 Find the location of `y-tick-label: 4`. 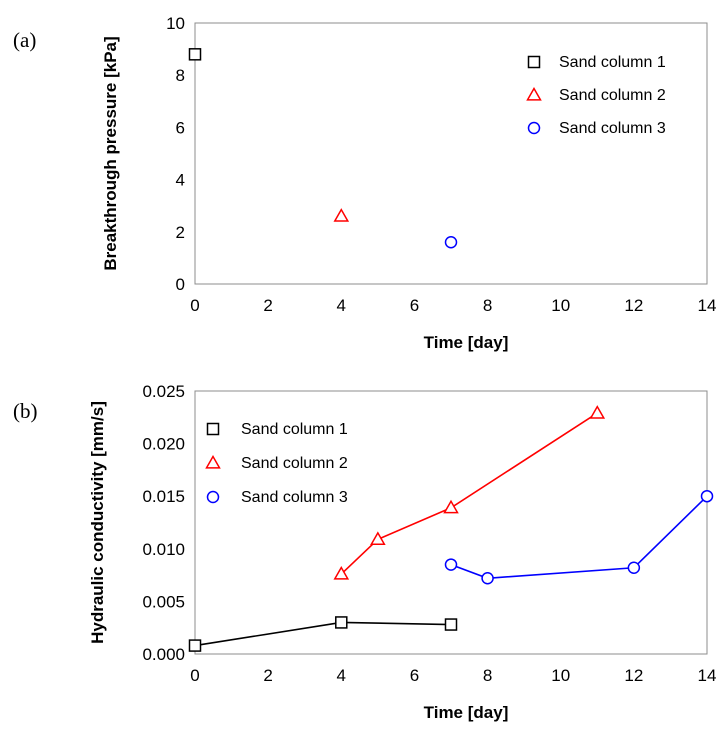

y-tick-label: 4 is located at coordinates (180, 180).